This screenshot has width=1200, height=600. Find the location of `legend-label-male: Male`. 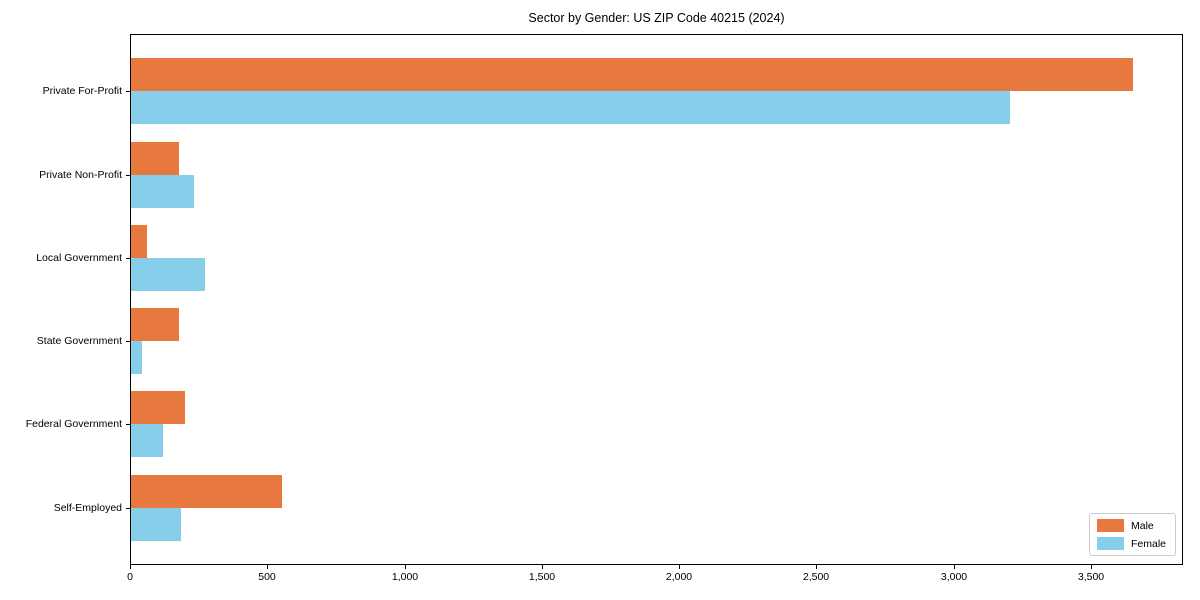

legend-label-male: Male is located at coordinates (1142, 525).